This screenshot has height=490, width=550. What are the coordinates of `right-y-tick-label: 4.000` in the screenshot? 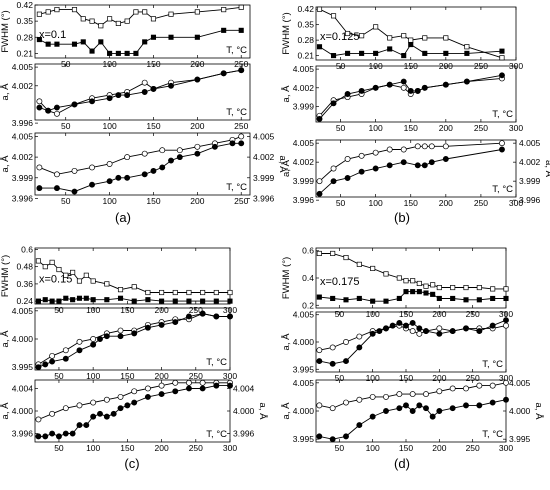 It's located at (244, 411).